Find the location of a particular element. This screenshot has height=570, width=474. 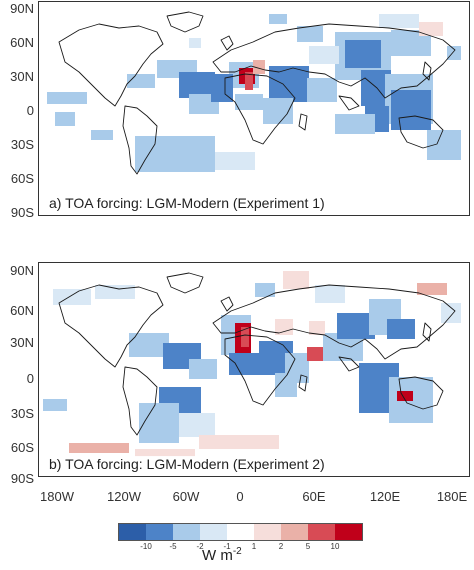

lon-label: 180W is located at coordinates (57, 496).